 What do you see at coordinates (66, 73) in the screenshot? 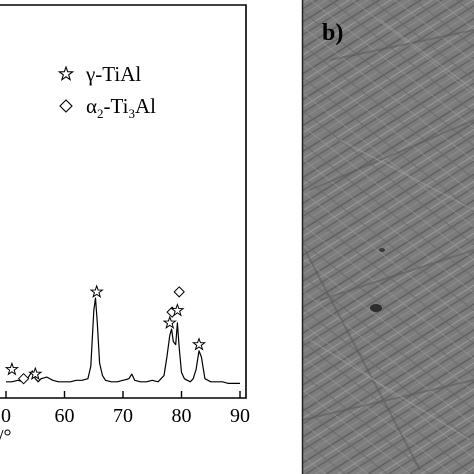
I see `legend-star-icon` at bounding box center [66, 73].